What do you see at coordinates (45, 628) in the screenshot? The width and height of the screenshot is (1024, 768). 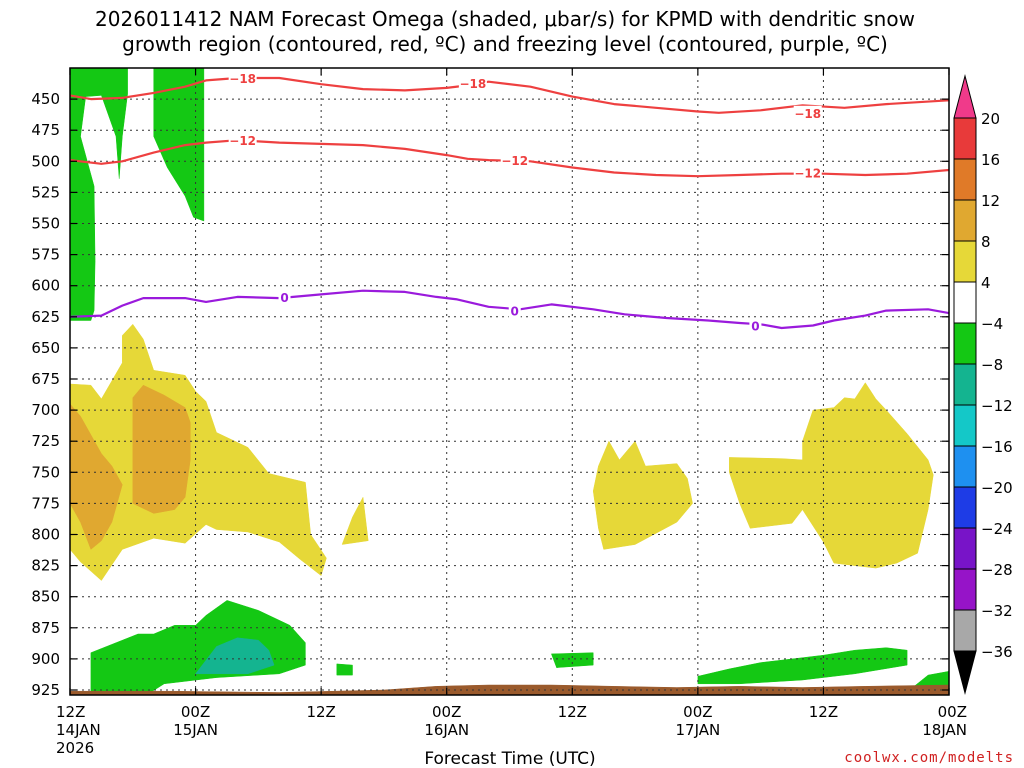 I see `y-tick-label-17: 875` at bounding box center [45, 628].